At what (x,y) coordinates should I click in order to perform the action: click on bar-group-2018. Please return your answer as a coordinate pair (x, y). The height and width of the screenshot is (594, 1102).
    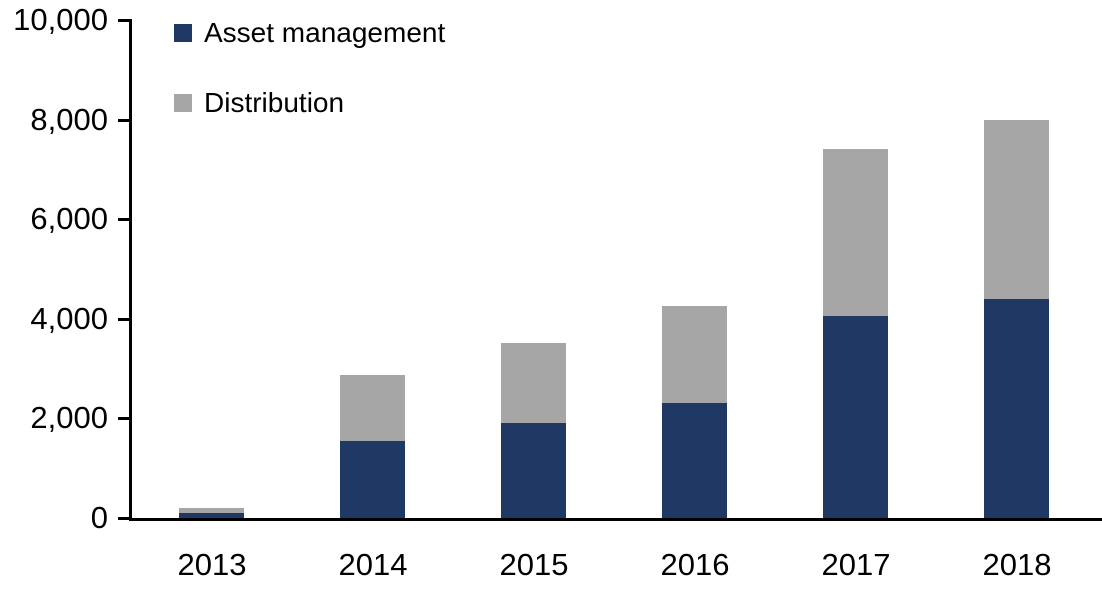
    Looking at the image, I should click on (1016, 319).